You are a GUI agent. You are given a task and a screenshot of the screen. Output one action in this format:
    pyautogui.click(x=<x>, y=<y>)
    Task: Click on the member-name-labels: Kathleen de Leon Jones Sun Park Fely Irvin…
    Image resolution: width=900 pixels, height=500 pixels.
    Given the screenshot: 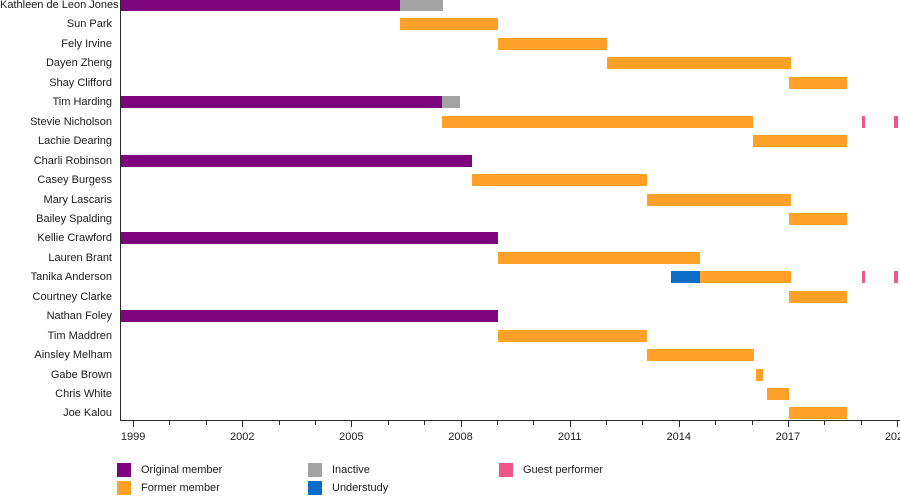 What is the action you would take?
    pyautogui.click(x=59, y=210)
    